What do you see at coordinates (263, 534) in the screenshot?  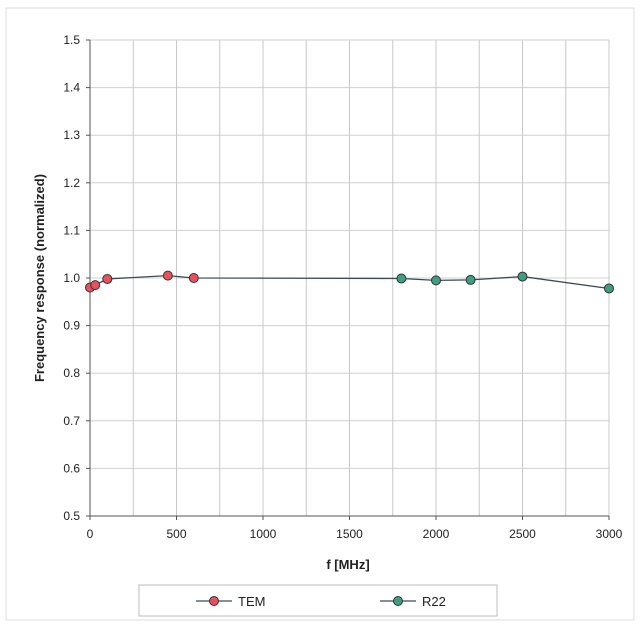 I see `x-tick-label: 1000` at bounding box center [263, 534].